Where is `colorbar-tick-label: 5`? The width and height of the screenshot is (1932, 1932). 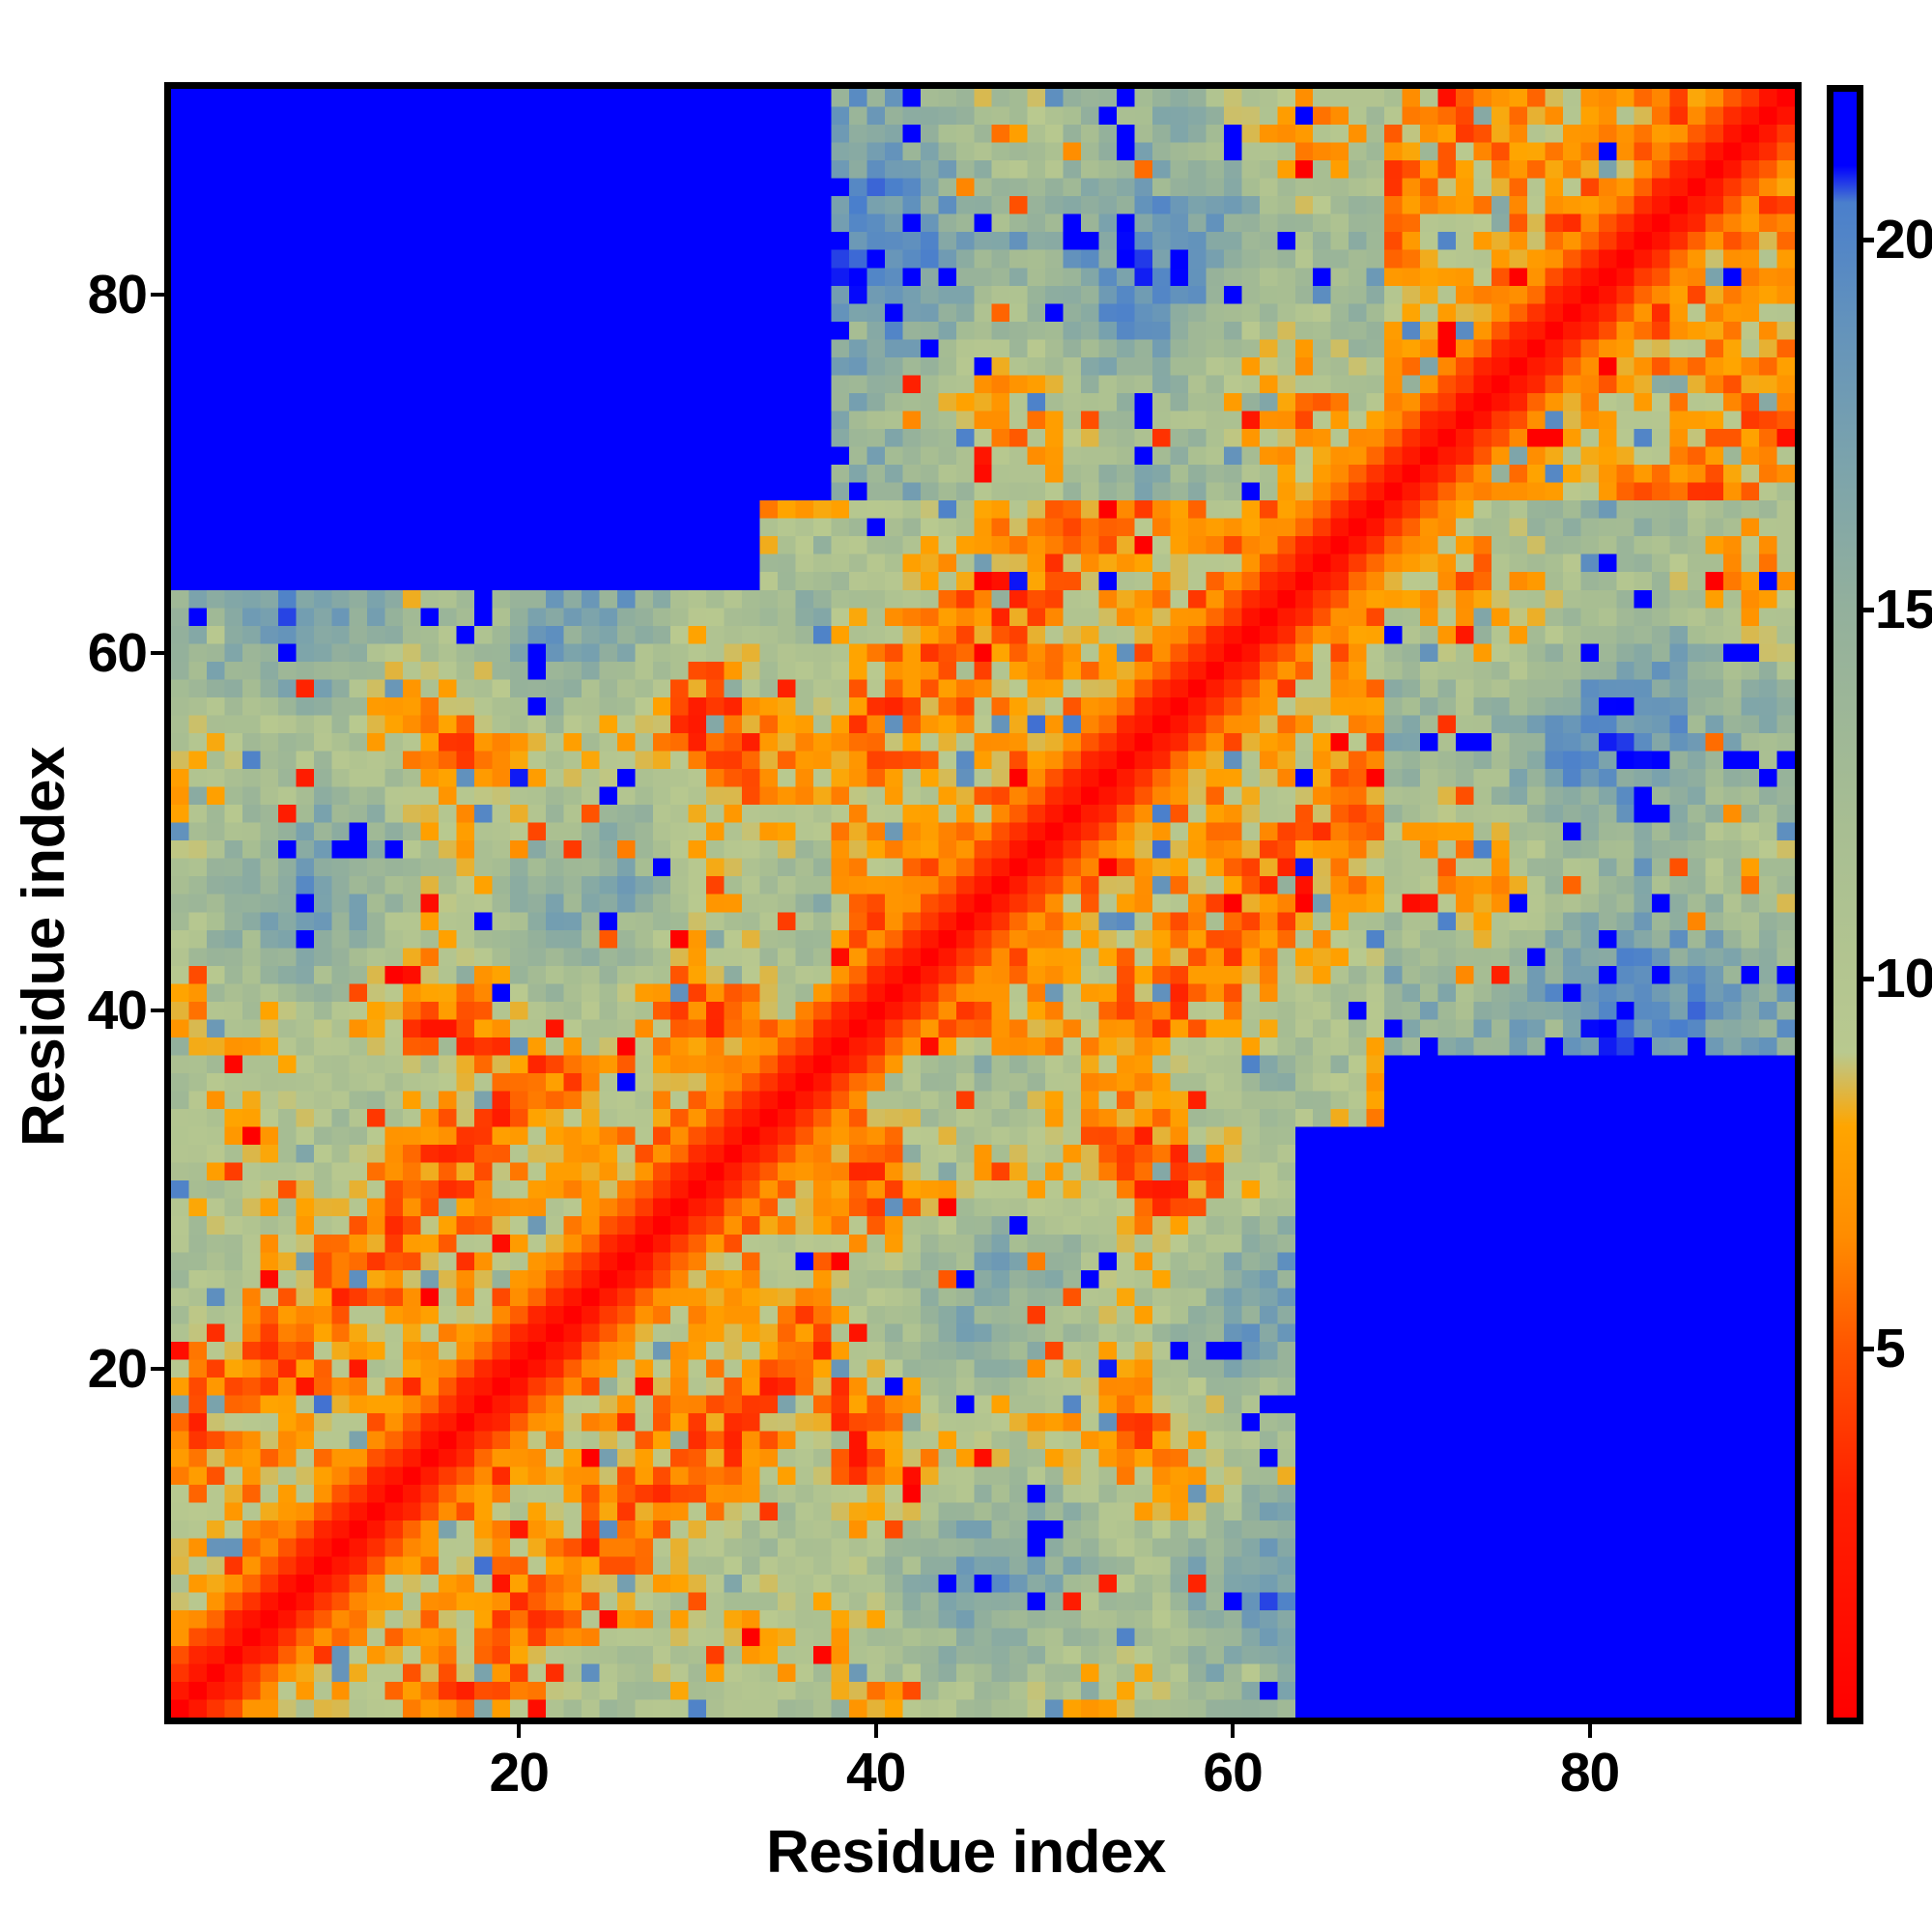
colorbar-tick-label: 5 is located at coordinates (1890, 1348).